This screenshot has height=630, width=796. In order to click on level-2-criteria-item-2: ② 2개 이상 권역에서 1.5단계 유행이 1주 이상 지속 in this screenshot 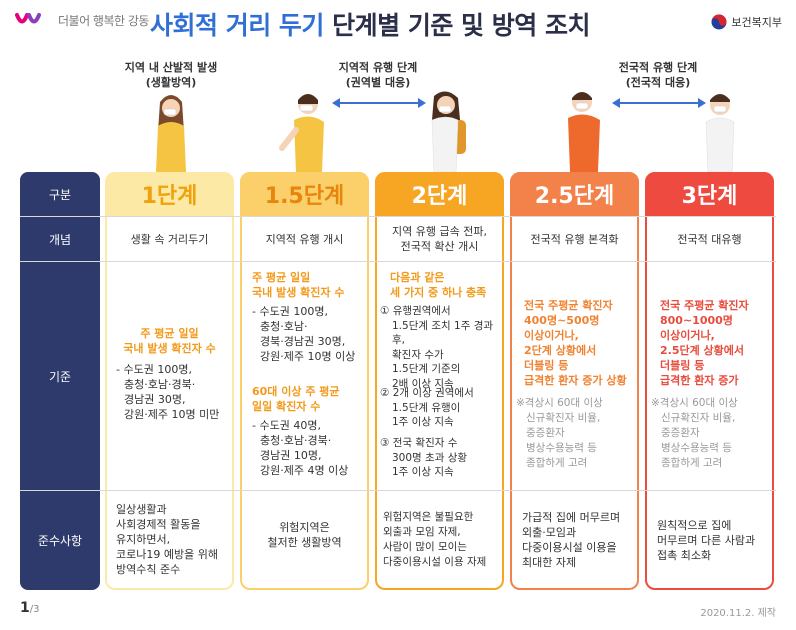, I will do `click(442, 408)`.